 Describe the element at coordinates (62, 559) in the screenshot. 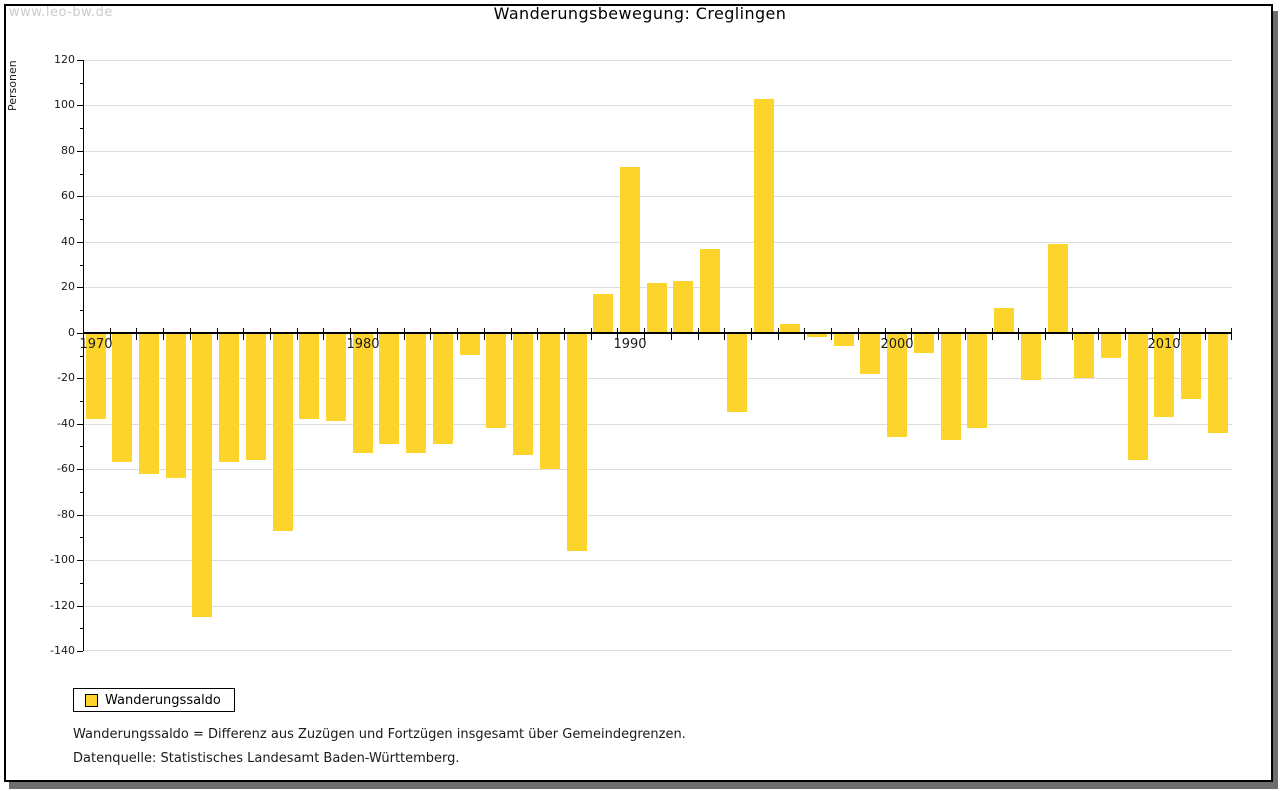

I see `y-tick-label: -100` at that location.